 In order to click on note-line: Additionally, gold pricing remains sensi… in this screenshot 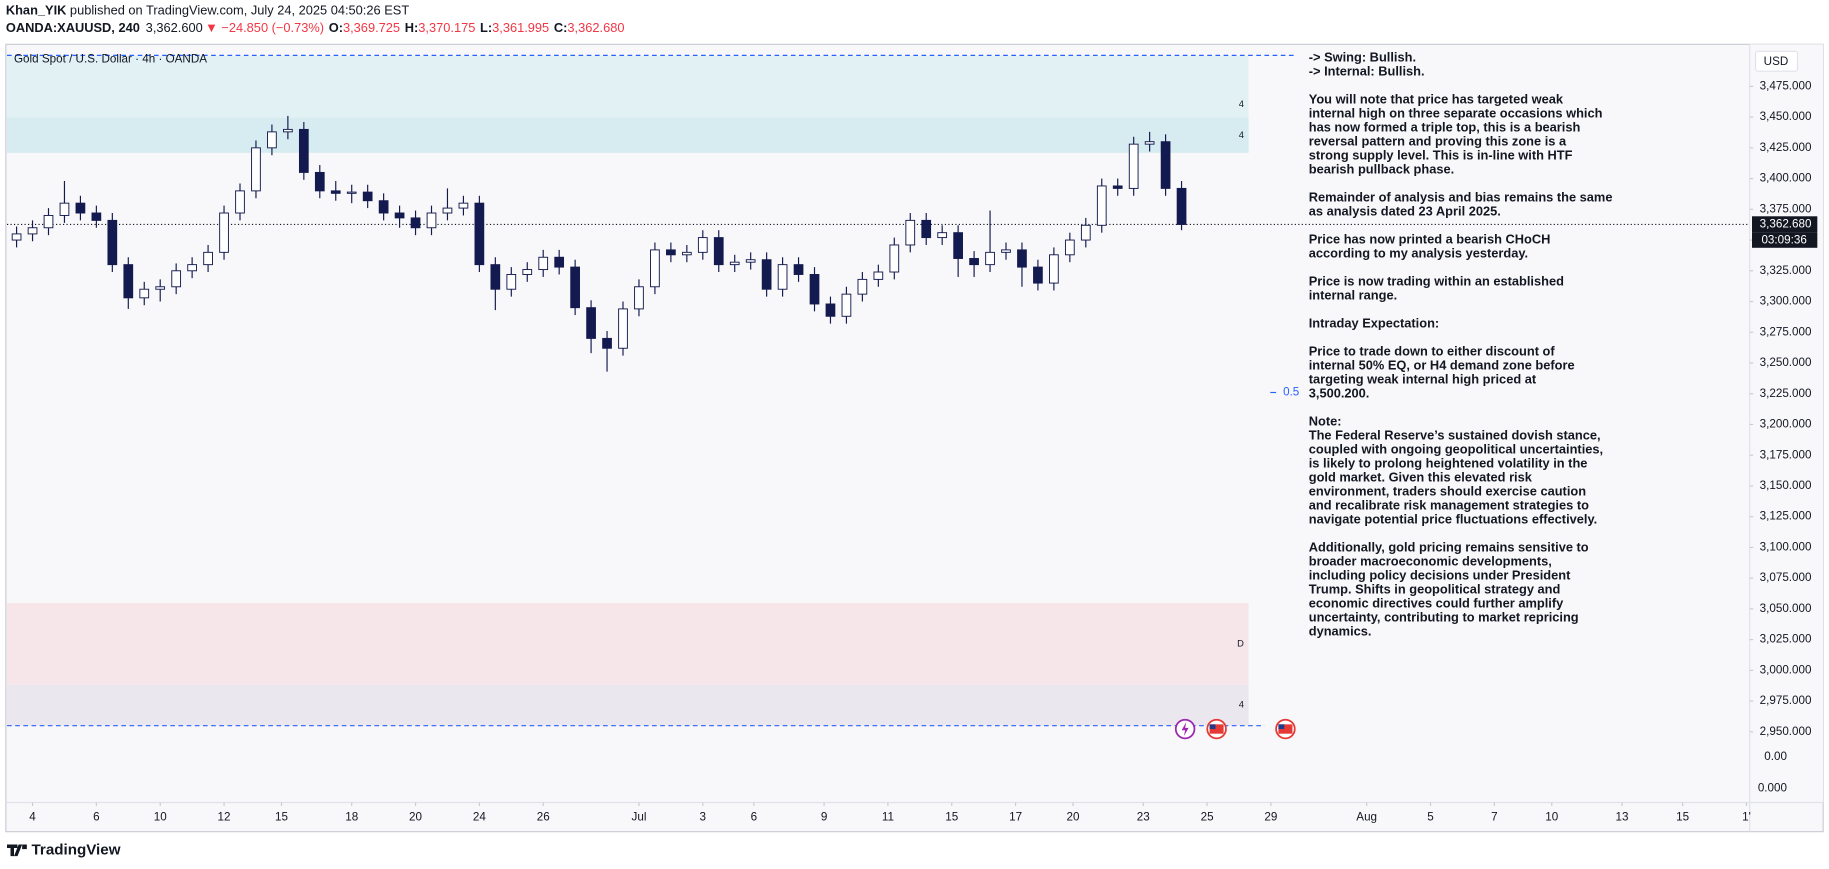, I will do `click(1449, 547)`.